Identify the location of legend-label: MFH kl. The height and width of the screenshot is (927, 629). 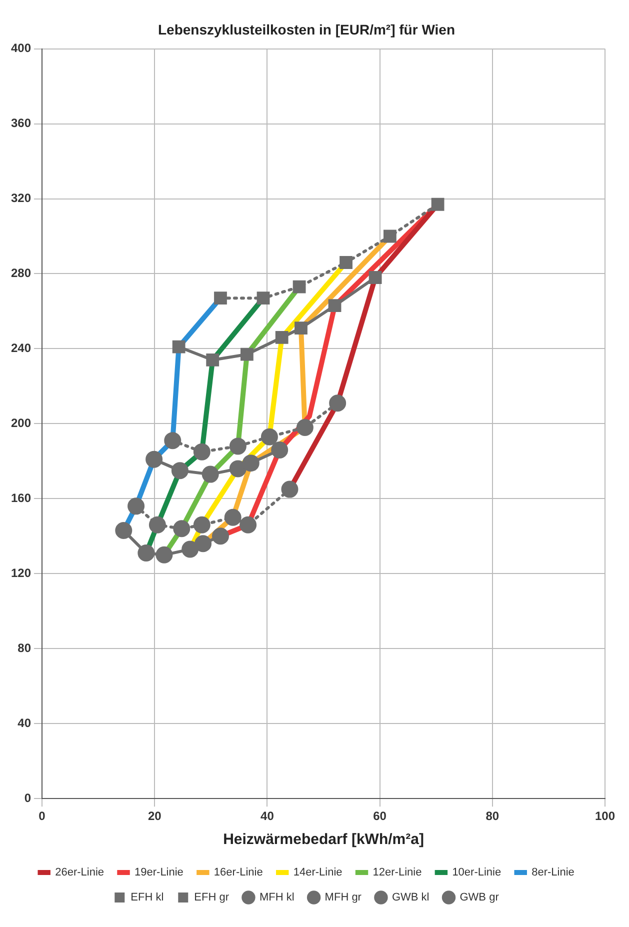
(276, 898).